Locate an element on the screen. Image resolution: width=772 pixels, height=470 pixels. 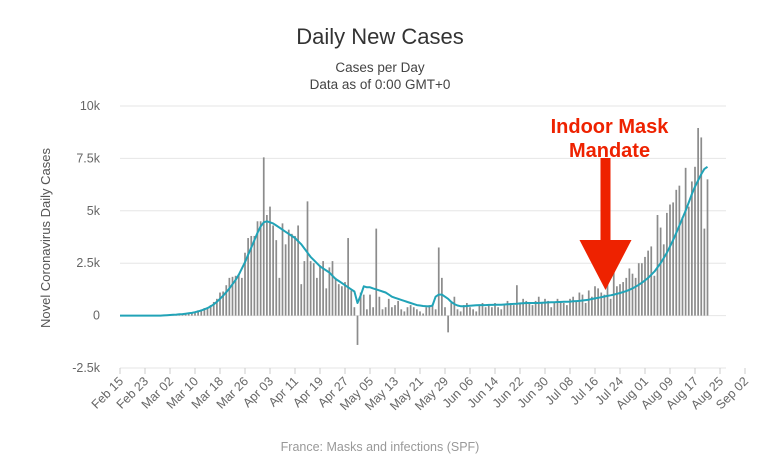
chart-subtitle-date: Data as of 0:00 GMT+0 is located at coordinates (380, 84).